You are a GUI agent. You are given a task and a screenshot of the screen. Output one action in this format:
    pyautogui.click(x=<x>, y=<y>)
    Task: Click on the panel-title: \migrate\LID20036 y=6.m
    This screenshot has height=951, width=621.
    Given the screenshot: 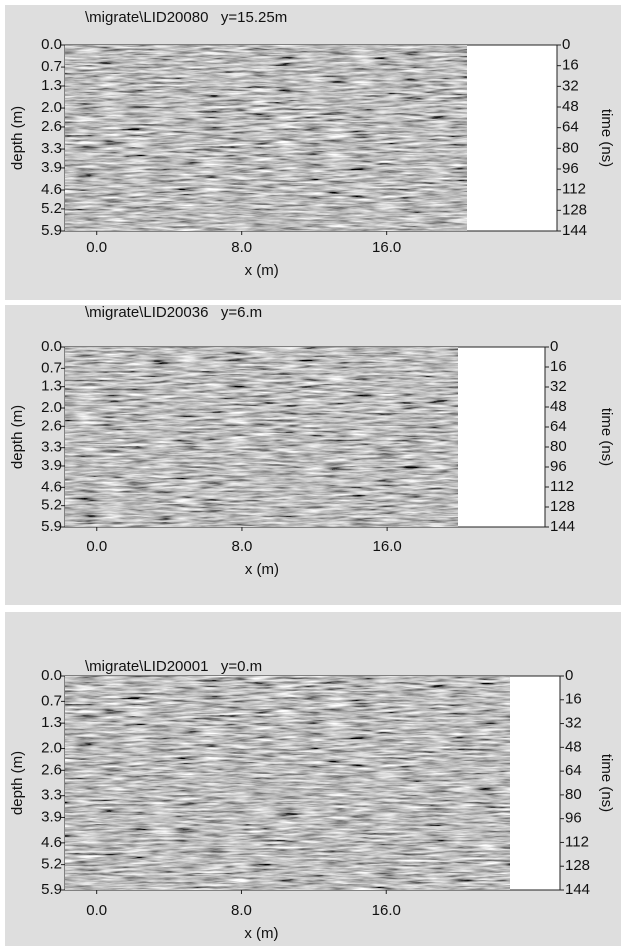 What is the action you would take?
    pyautogui.click(x=173, y=312)
    